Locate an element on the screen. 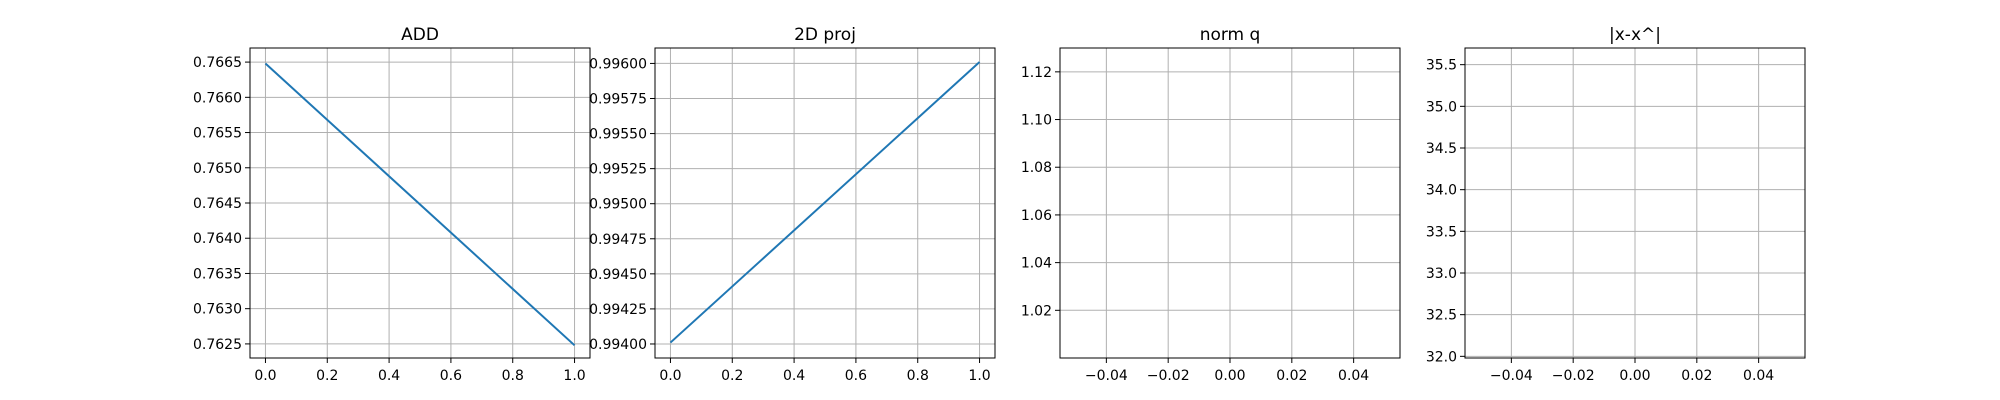  y-tick-label-2: 1.06 is located at coordinates (1036, 216).